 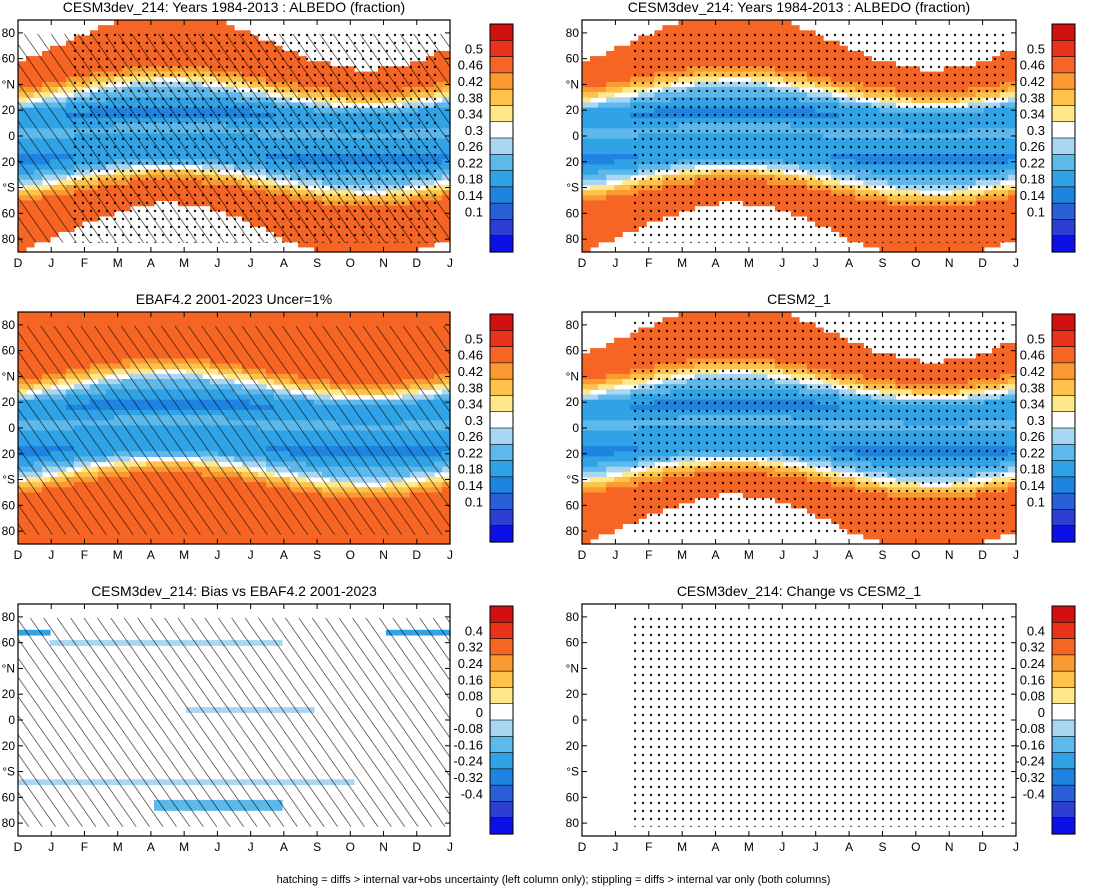 What do you see at coordinates (317, 263) in the screenshot?
I see `x-tick-label: S` at bounding box center [317, 263].